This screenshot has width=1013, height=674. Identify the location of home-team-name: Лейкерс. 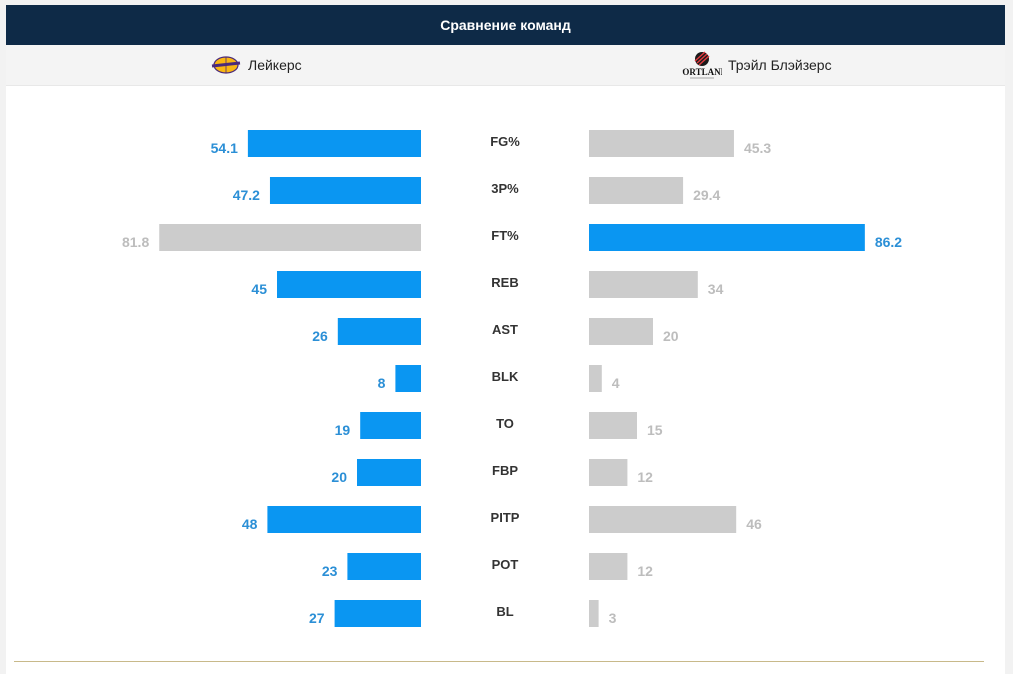
(275, 65).